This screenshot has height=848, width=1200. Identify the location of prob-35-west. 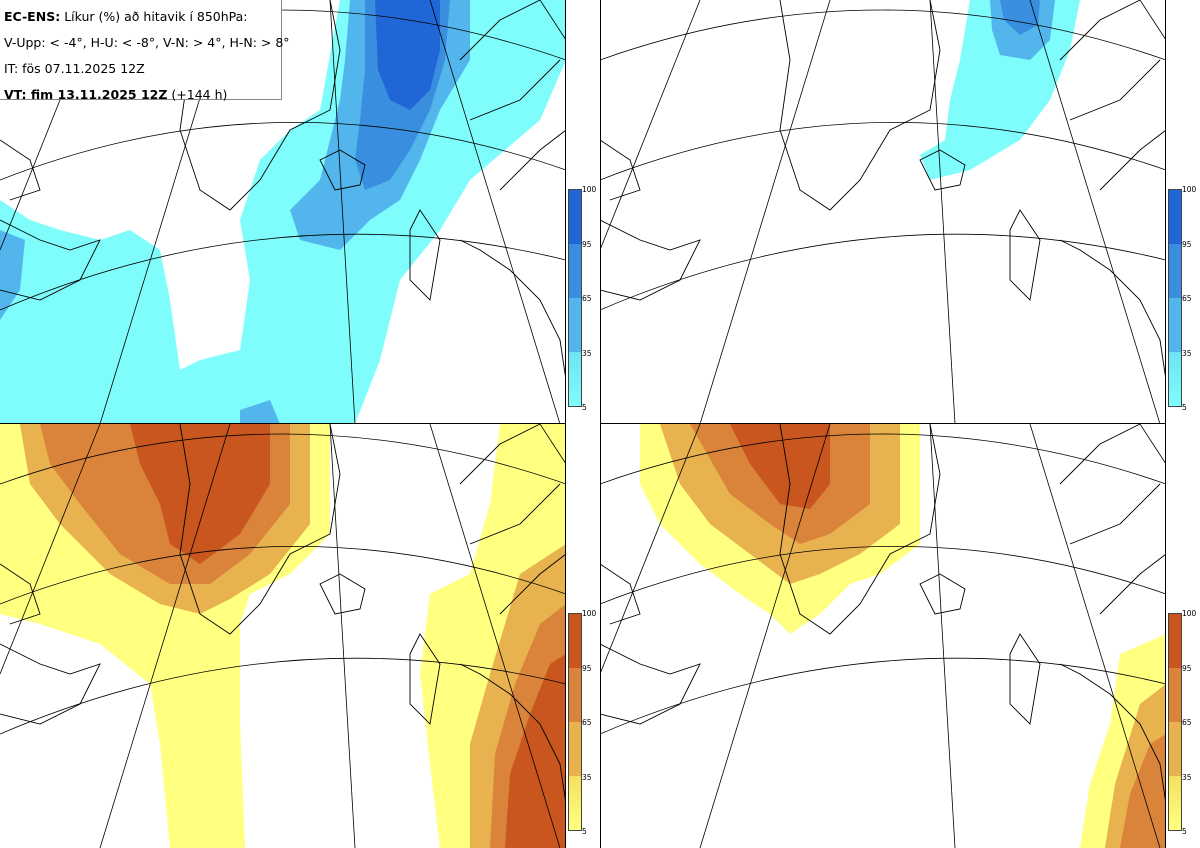
(12, 275).